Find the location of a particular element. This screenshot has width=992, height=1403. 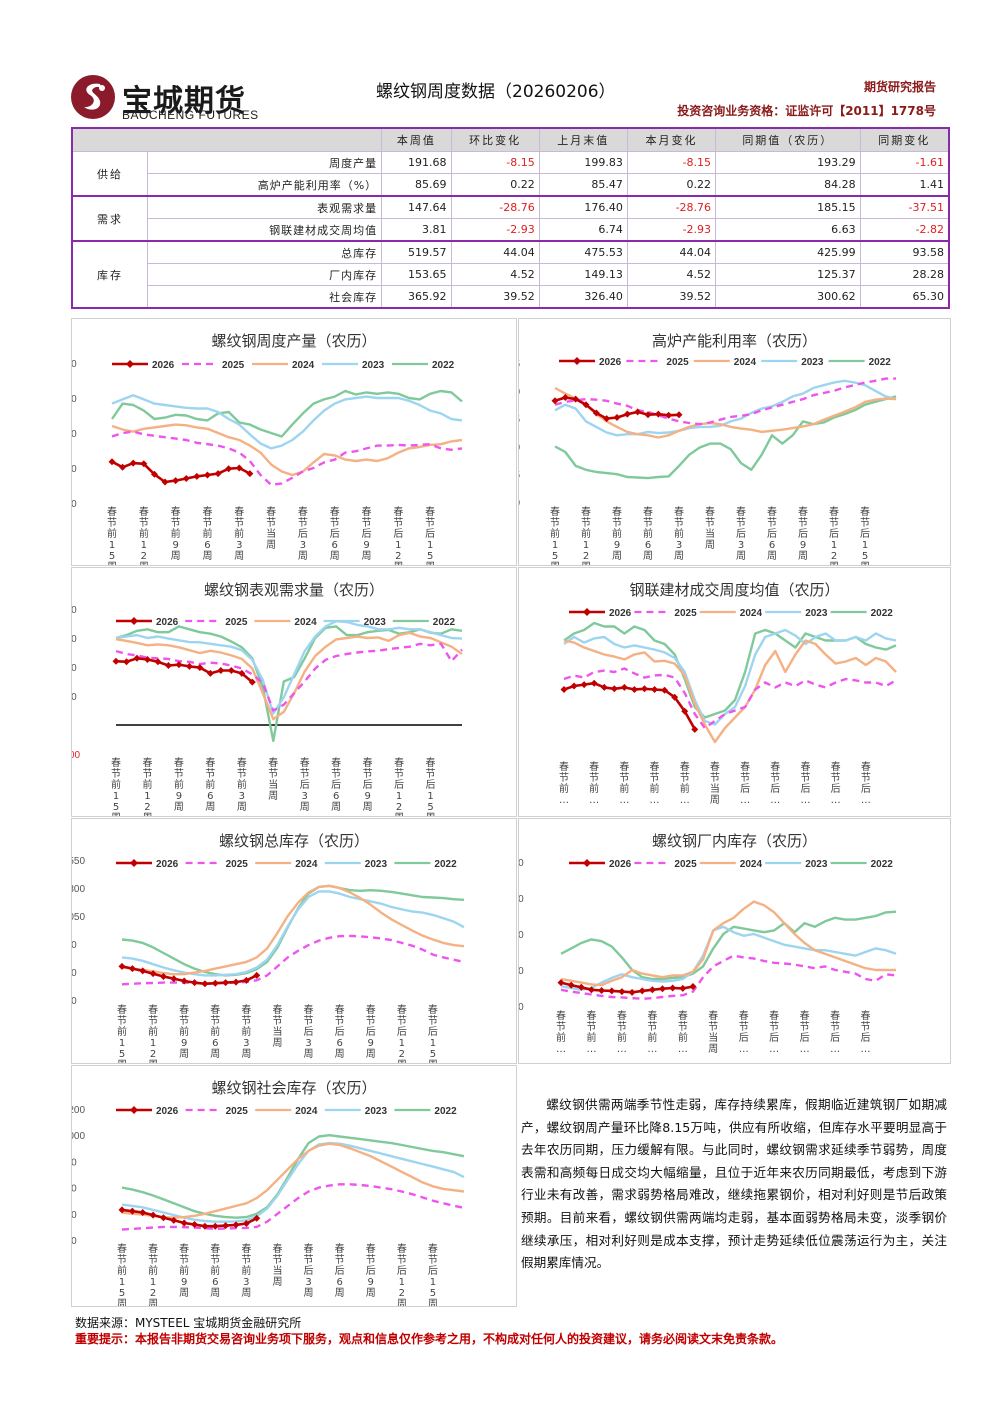

x-tick-text: 春节前 9 周 is located at coordinates (176, 534).